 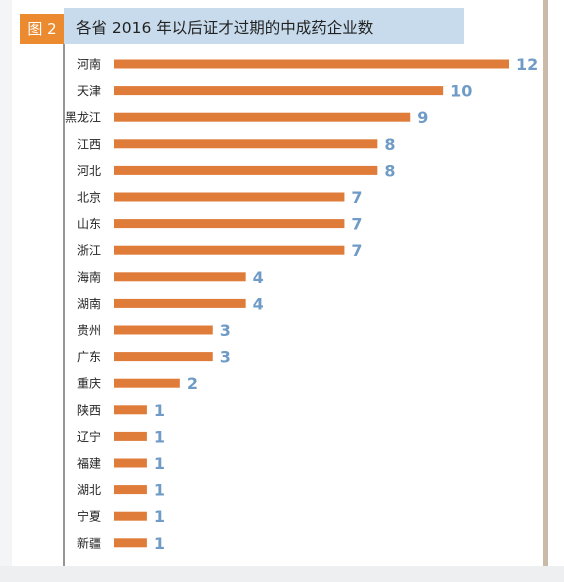 I want to click on category-label: 宁夏, so click(x=89, y=516).